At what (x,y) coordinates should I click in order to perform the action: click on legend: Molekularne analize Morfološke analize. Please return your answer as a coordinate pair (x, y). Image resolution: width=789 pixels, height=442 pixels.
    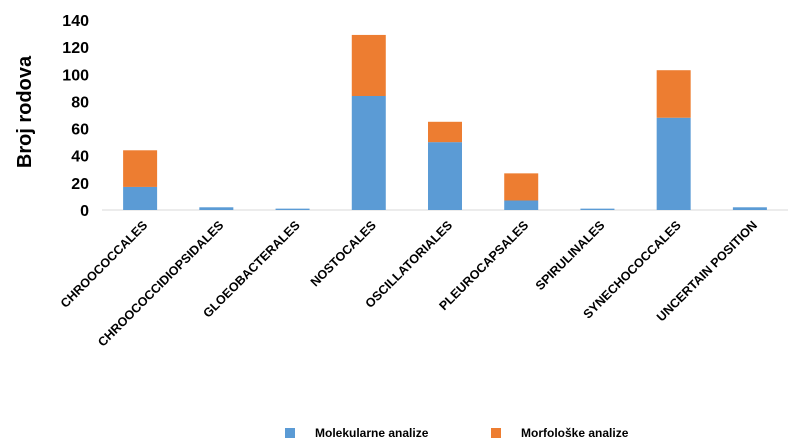
    Looking at the image, I should click on (457, 433).